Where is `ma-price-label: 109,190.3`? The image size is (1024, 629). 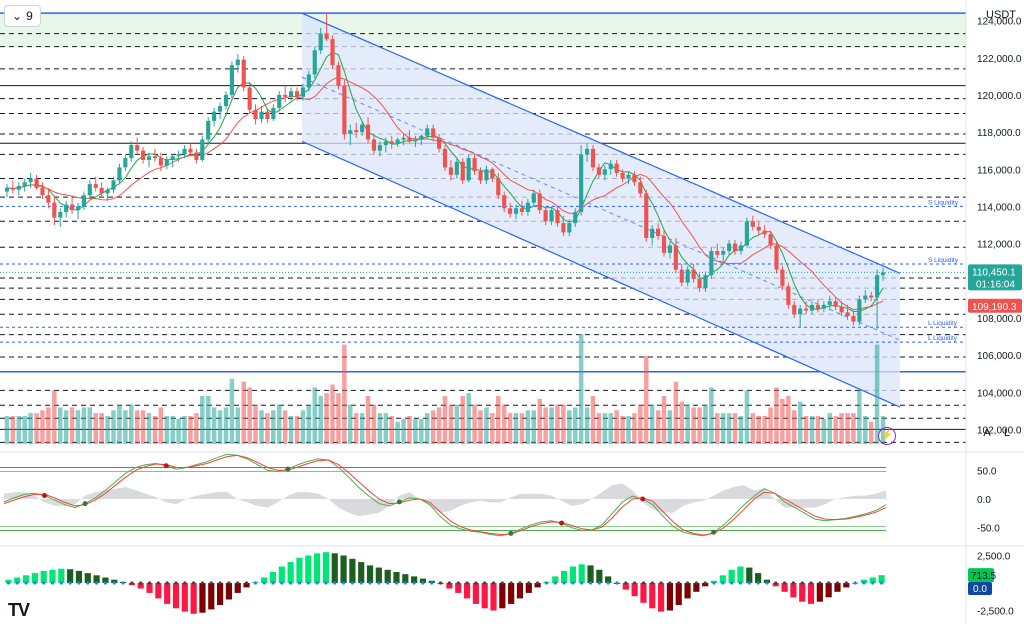 ma-price-label: 109,190.3 is located at coordinates (994, 307).